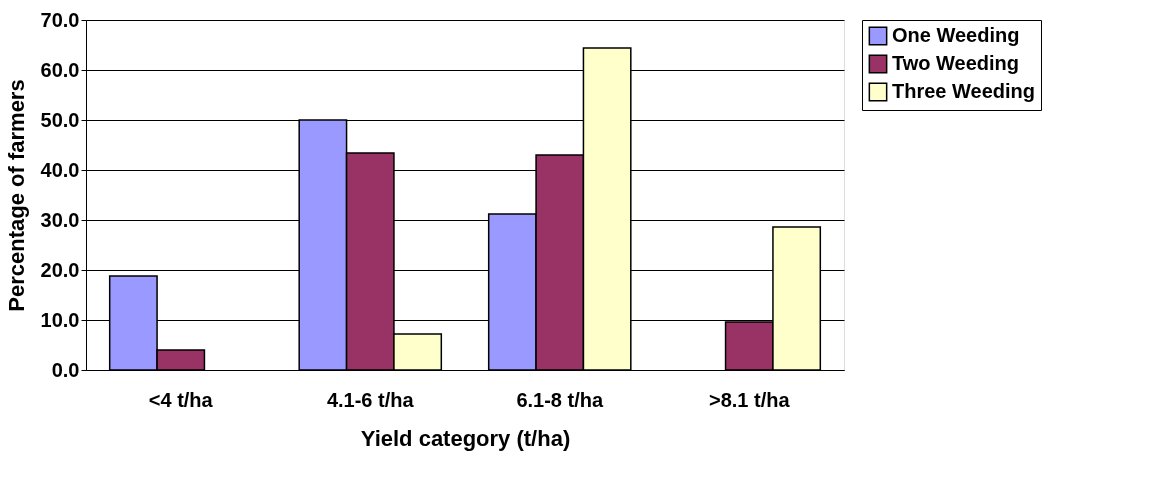 The height and width of the screenshot is (488, 1160). Describe the element at coordinates (60, 19) in the screenshot. I see `y-tick-label: 70.0` at that location.